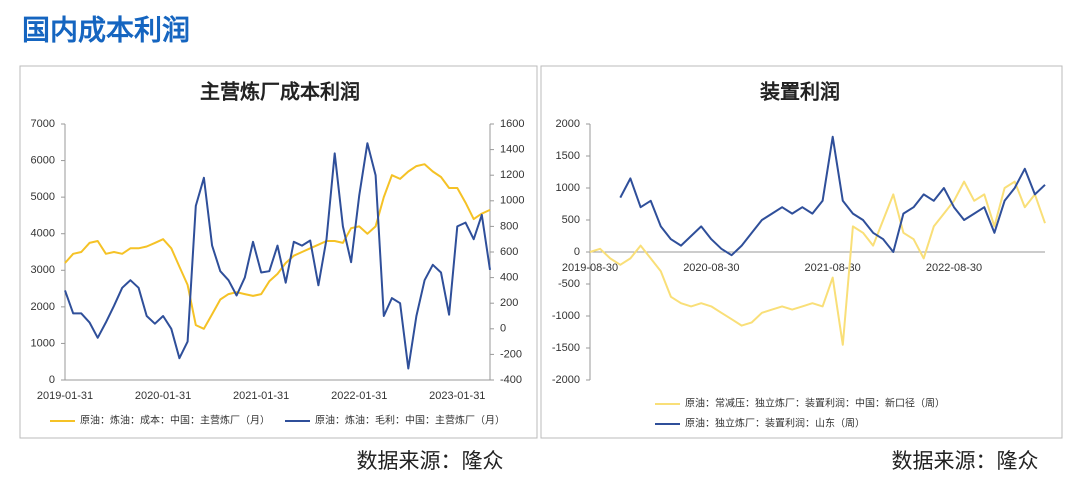  What do you see at coordinates (457, 396) in the screenshot?
I see `x-tick-label: 2023-01-31` at bounding box center [457, 396].